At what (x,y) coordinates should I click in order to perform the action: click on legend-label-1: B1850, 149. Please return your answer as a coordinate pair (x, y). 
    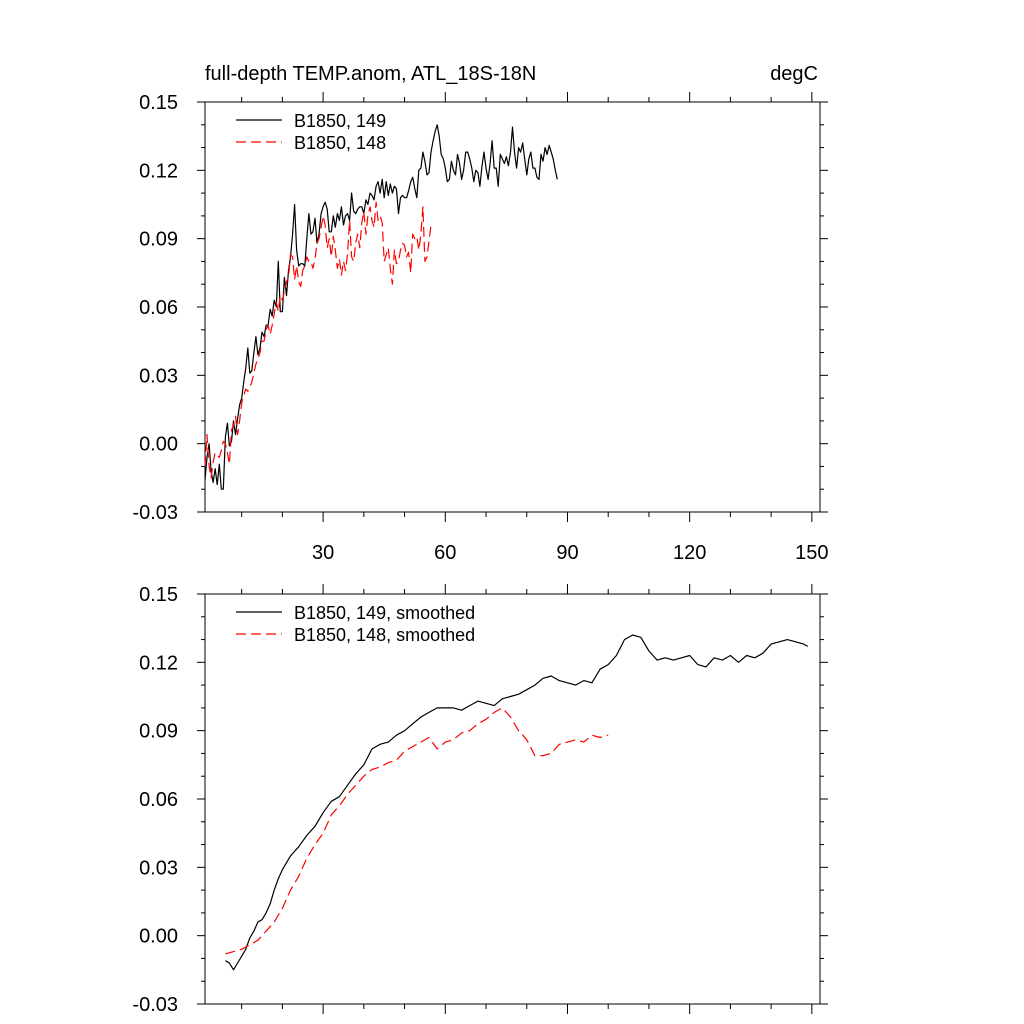
    Looking at the image, I should click on (340, 121).